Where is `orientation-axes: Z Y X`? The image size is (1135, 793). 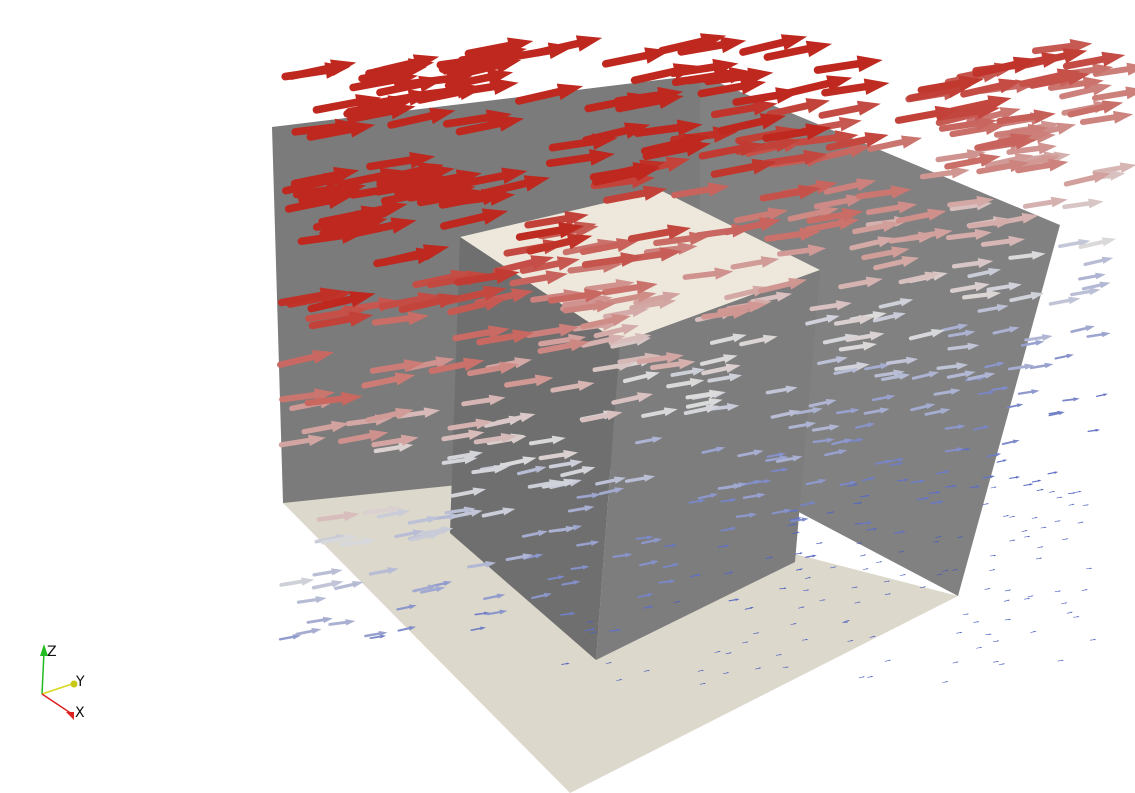
orientation-axes: Z Y X is located at coordinates (62, 682).